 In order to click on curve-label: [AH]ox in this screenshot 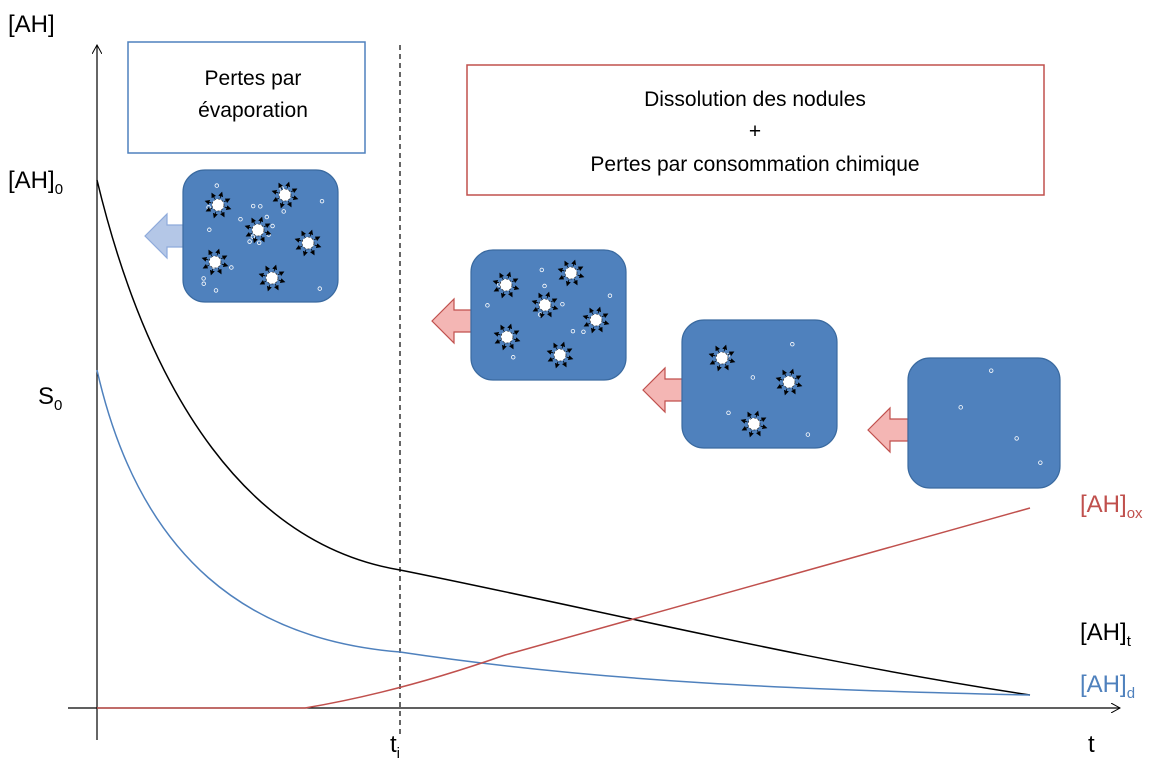, I will do `click(1111, 506)`.